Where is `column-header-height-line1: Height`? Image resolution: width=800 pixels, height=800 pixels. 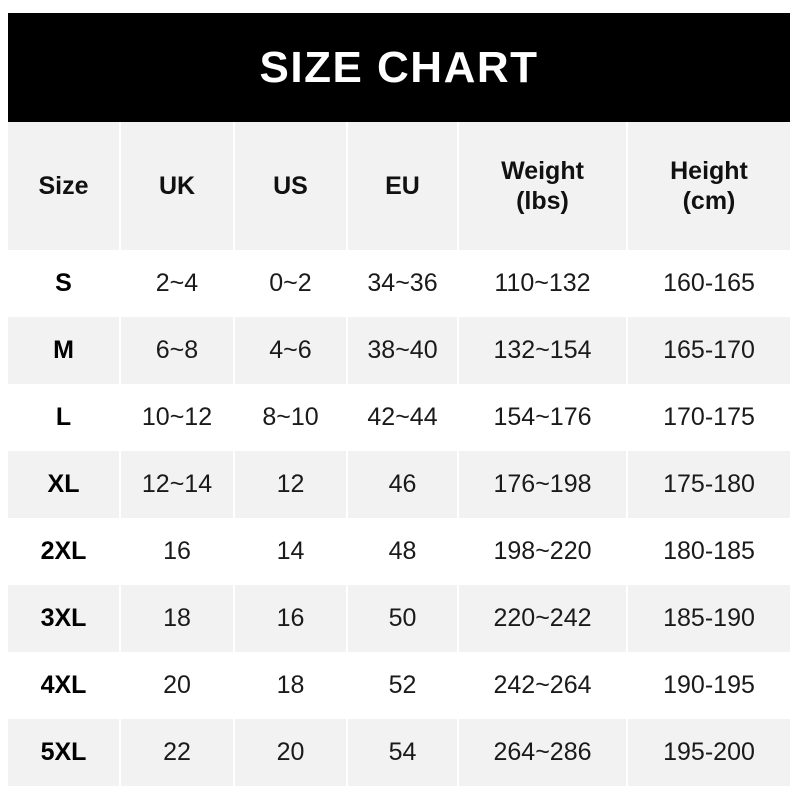 column-header-height-line1: Height is located at coordinates (709, 170).